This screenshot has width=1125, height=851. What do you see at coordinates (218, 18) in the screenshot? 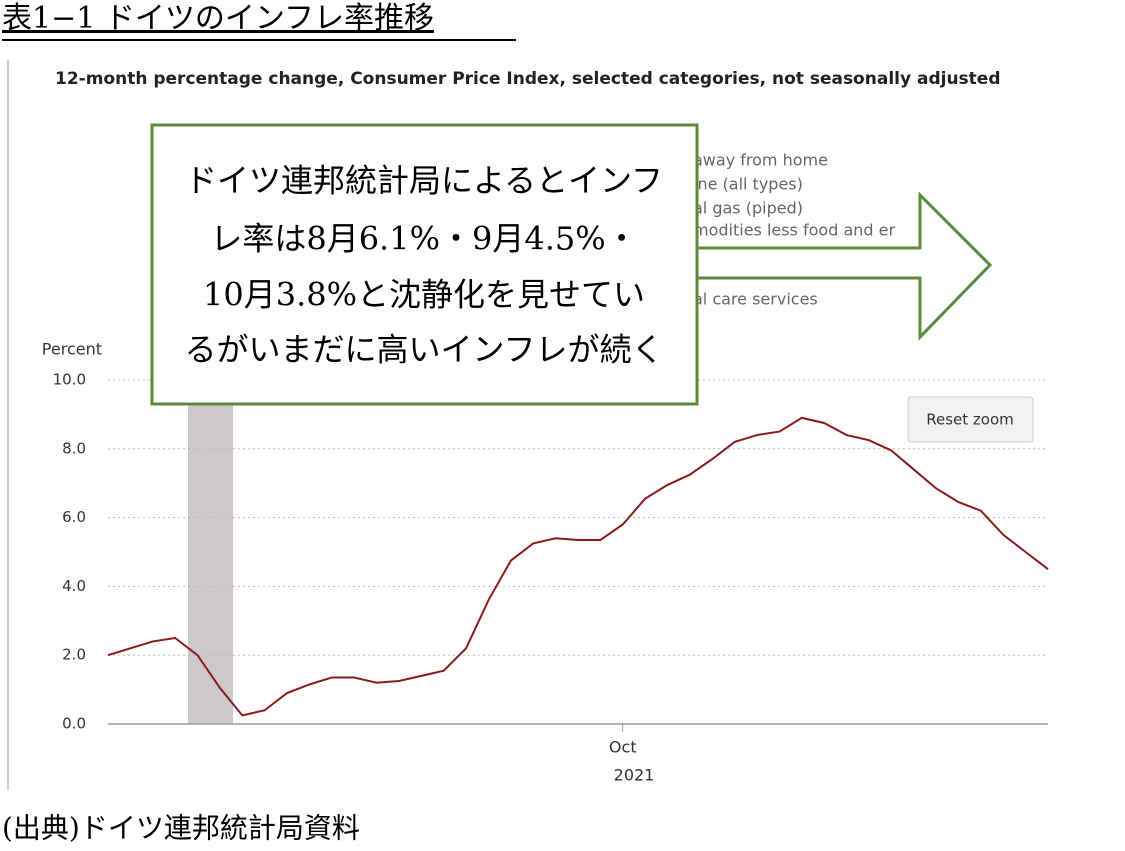
I see `heading: 表1−1 ドイツのインフレ率推移` at bounding box center [218, 18].